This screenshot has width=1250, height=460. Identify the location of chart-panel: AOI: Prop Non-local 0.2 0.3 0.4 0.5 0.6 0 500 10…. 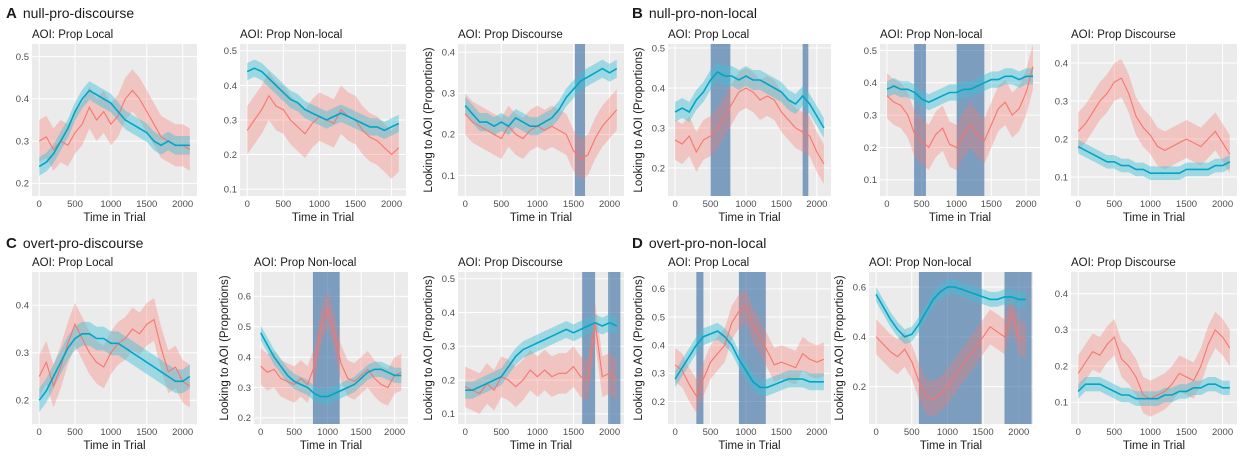
(313, 354).